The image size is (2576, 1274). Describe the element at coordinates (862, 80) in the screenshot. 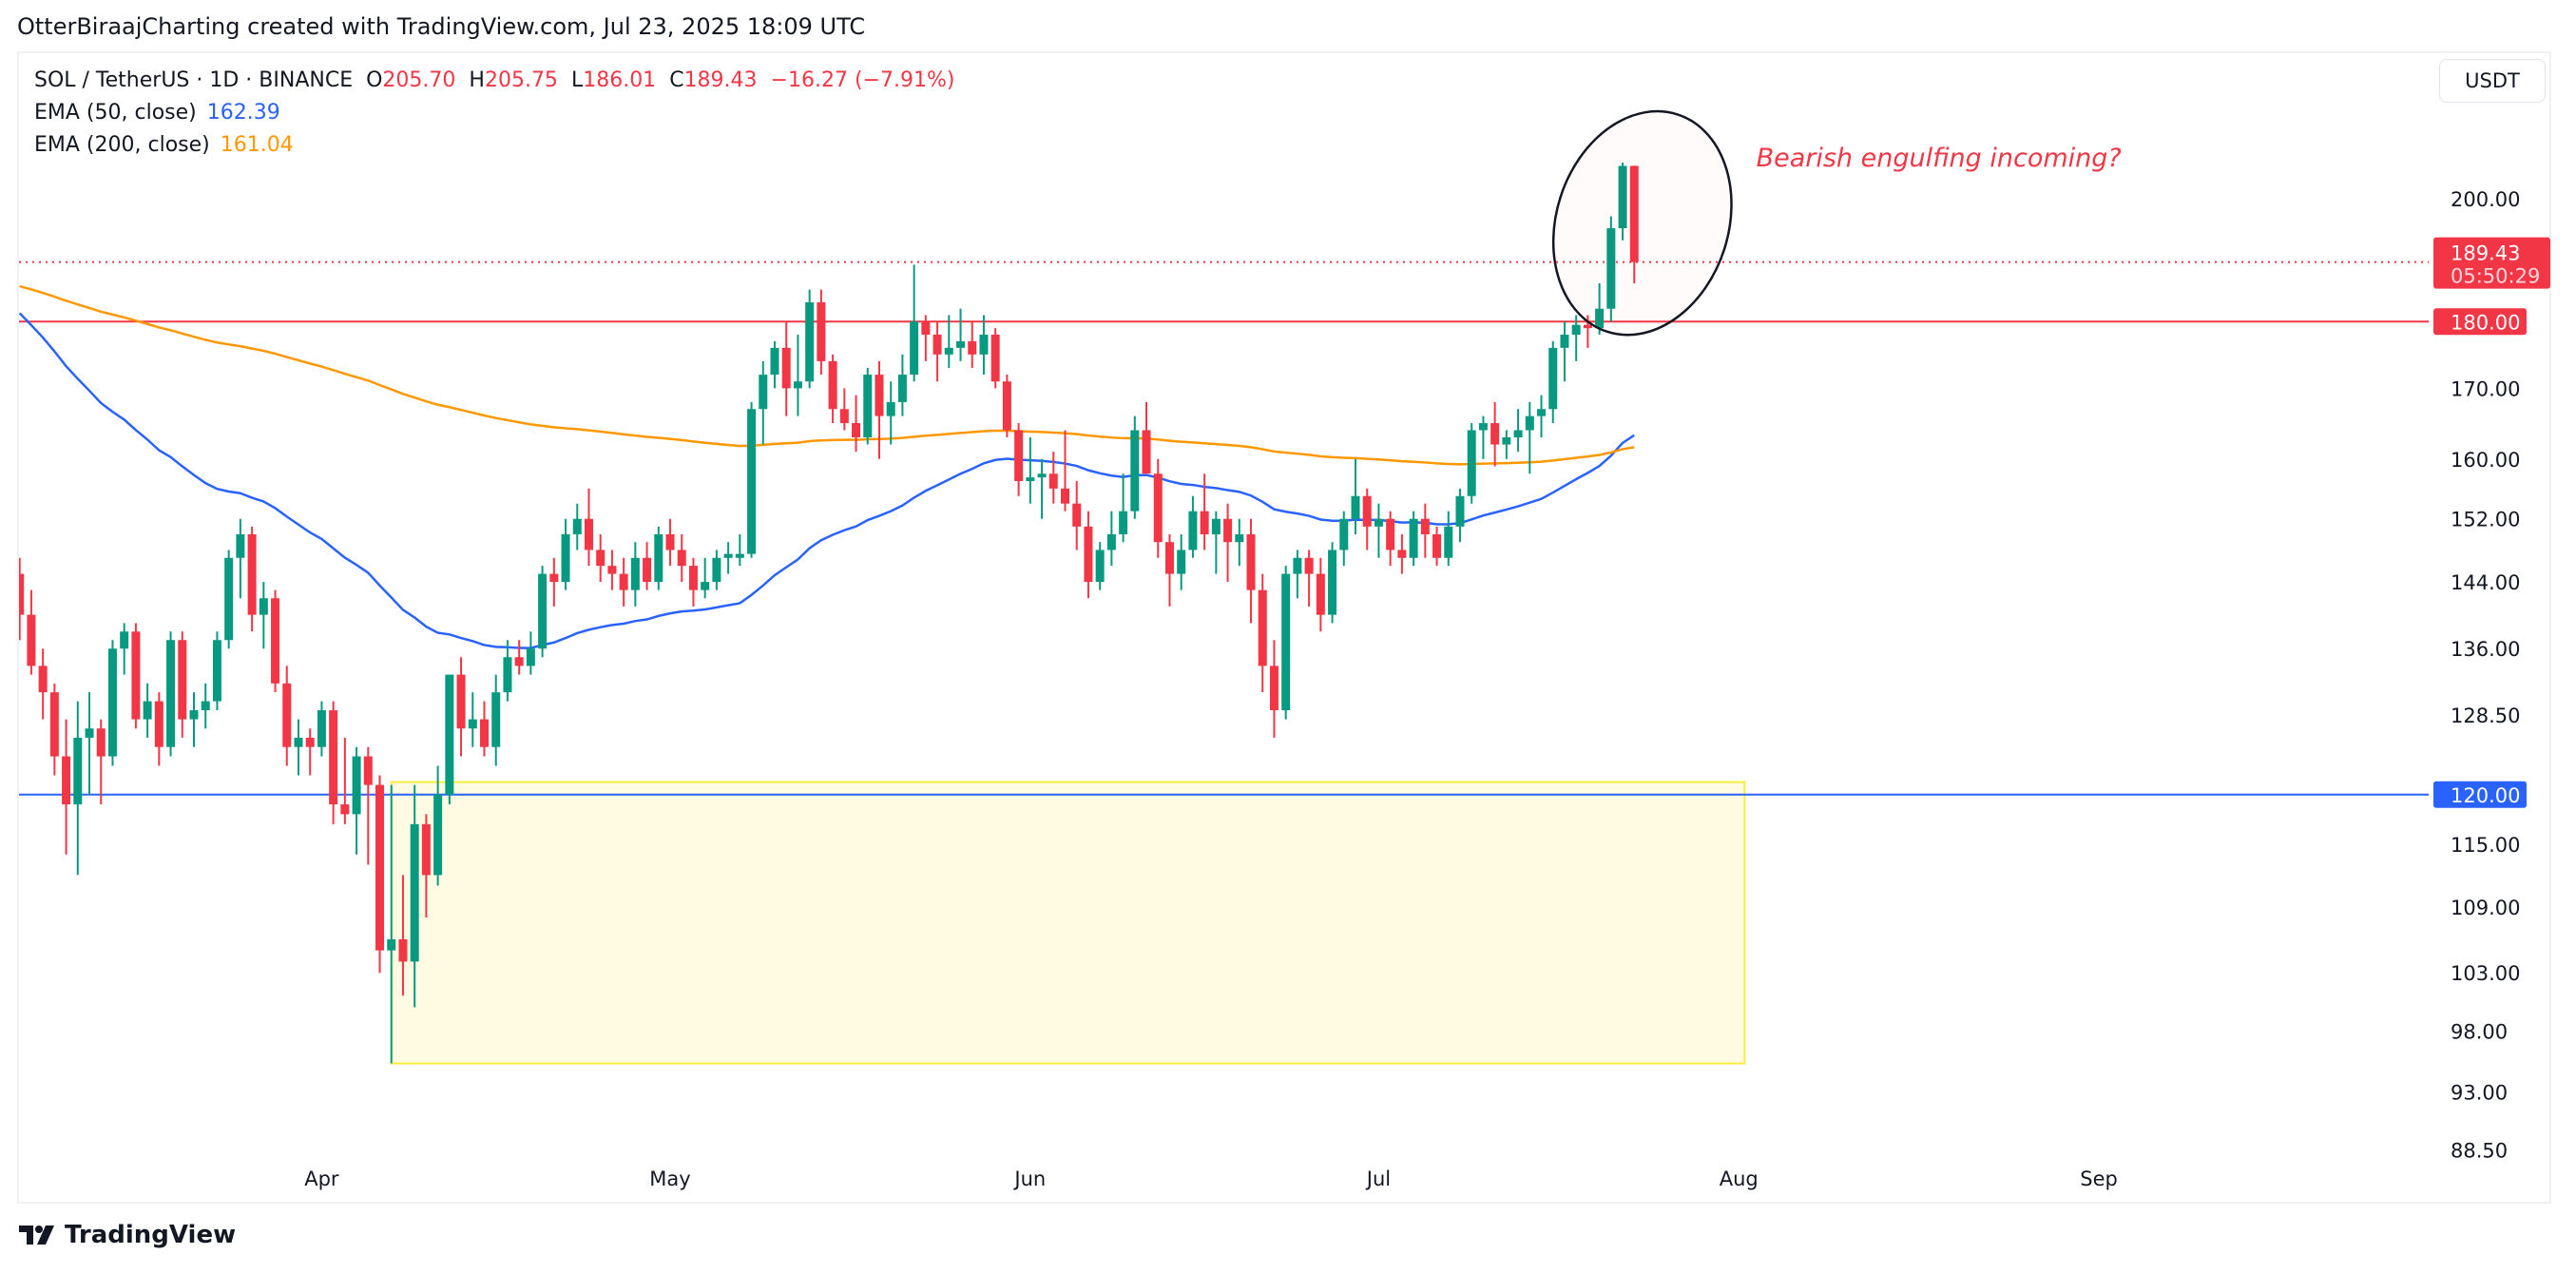

I see `change-value: −16.27 (−7.91%)` at that location.